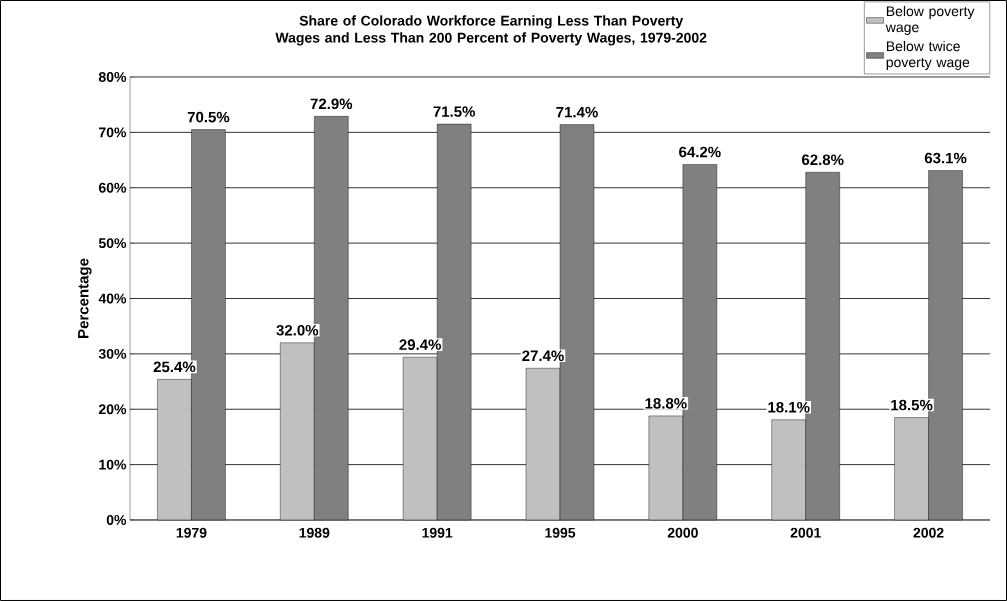  What do you see at coordinates (112, 243) in the screenshot?
I see `y-tick-label: 50%` at bounding box center [112, 243].